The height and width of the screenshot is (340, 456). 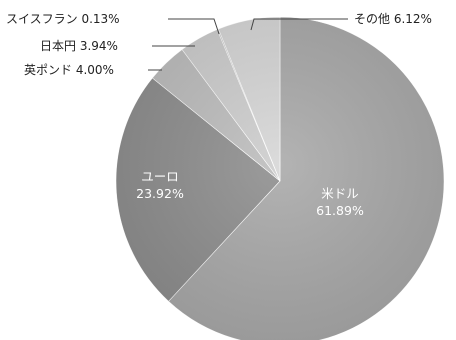 What do you see at coordinates (340, 193) in the screenshot?
I see `slice-name-label: 米ドル` at bounding box center [340, 193].